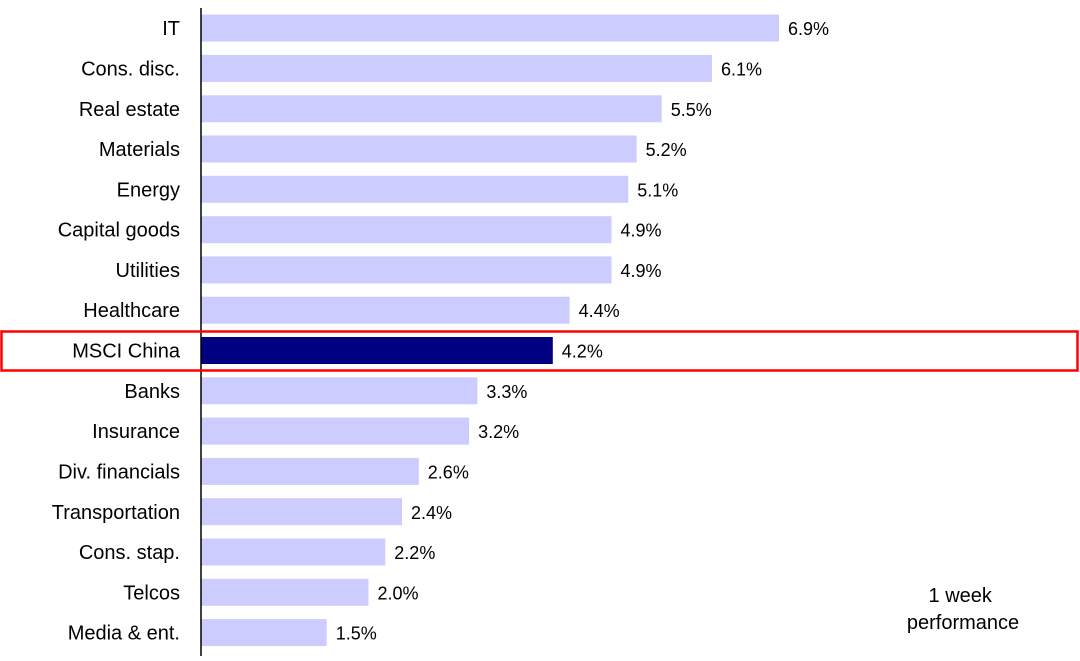 The image size is (1080, 661). I want to click on bar-cons-disc, so click(456, 68).